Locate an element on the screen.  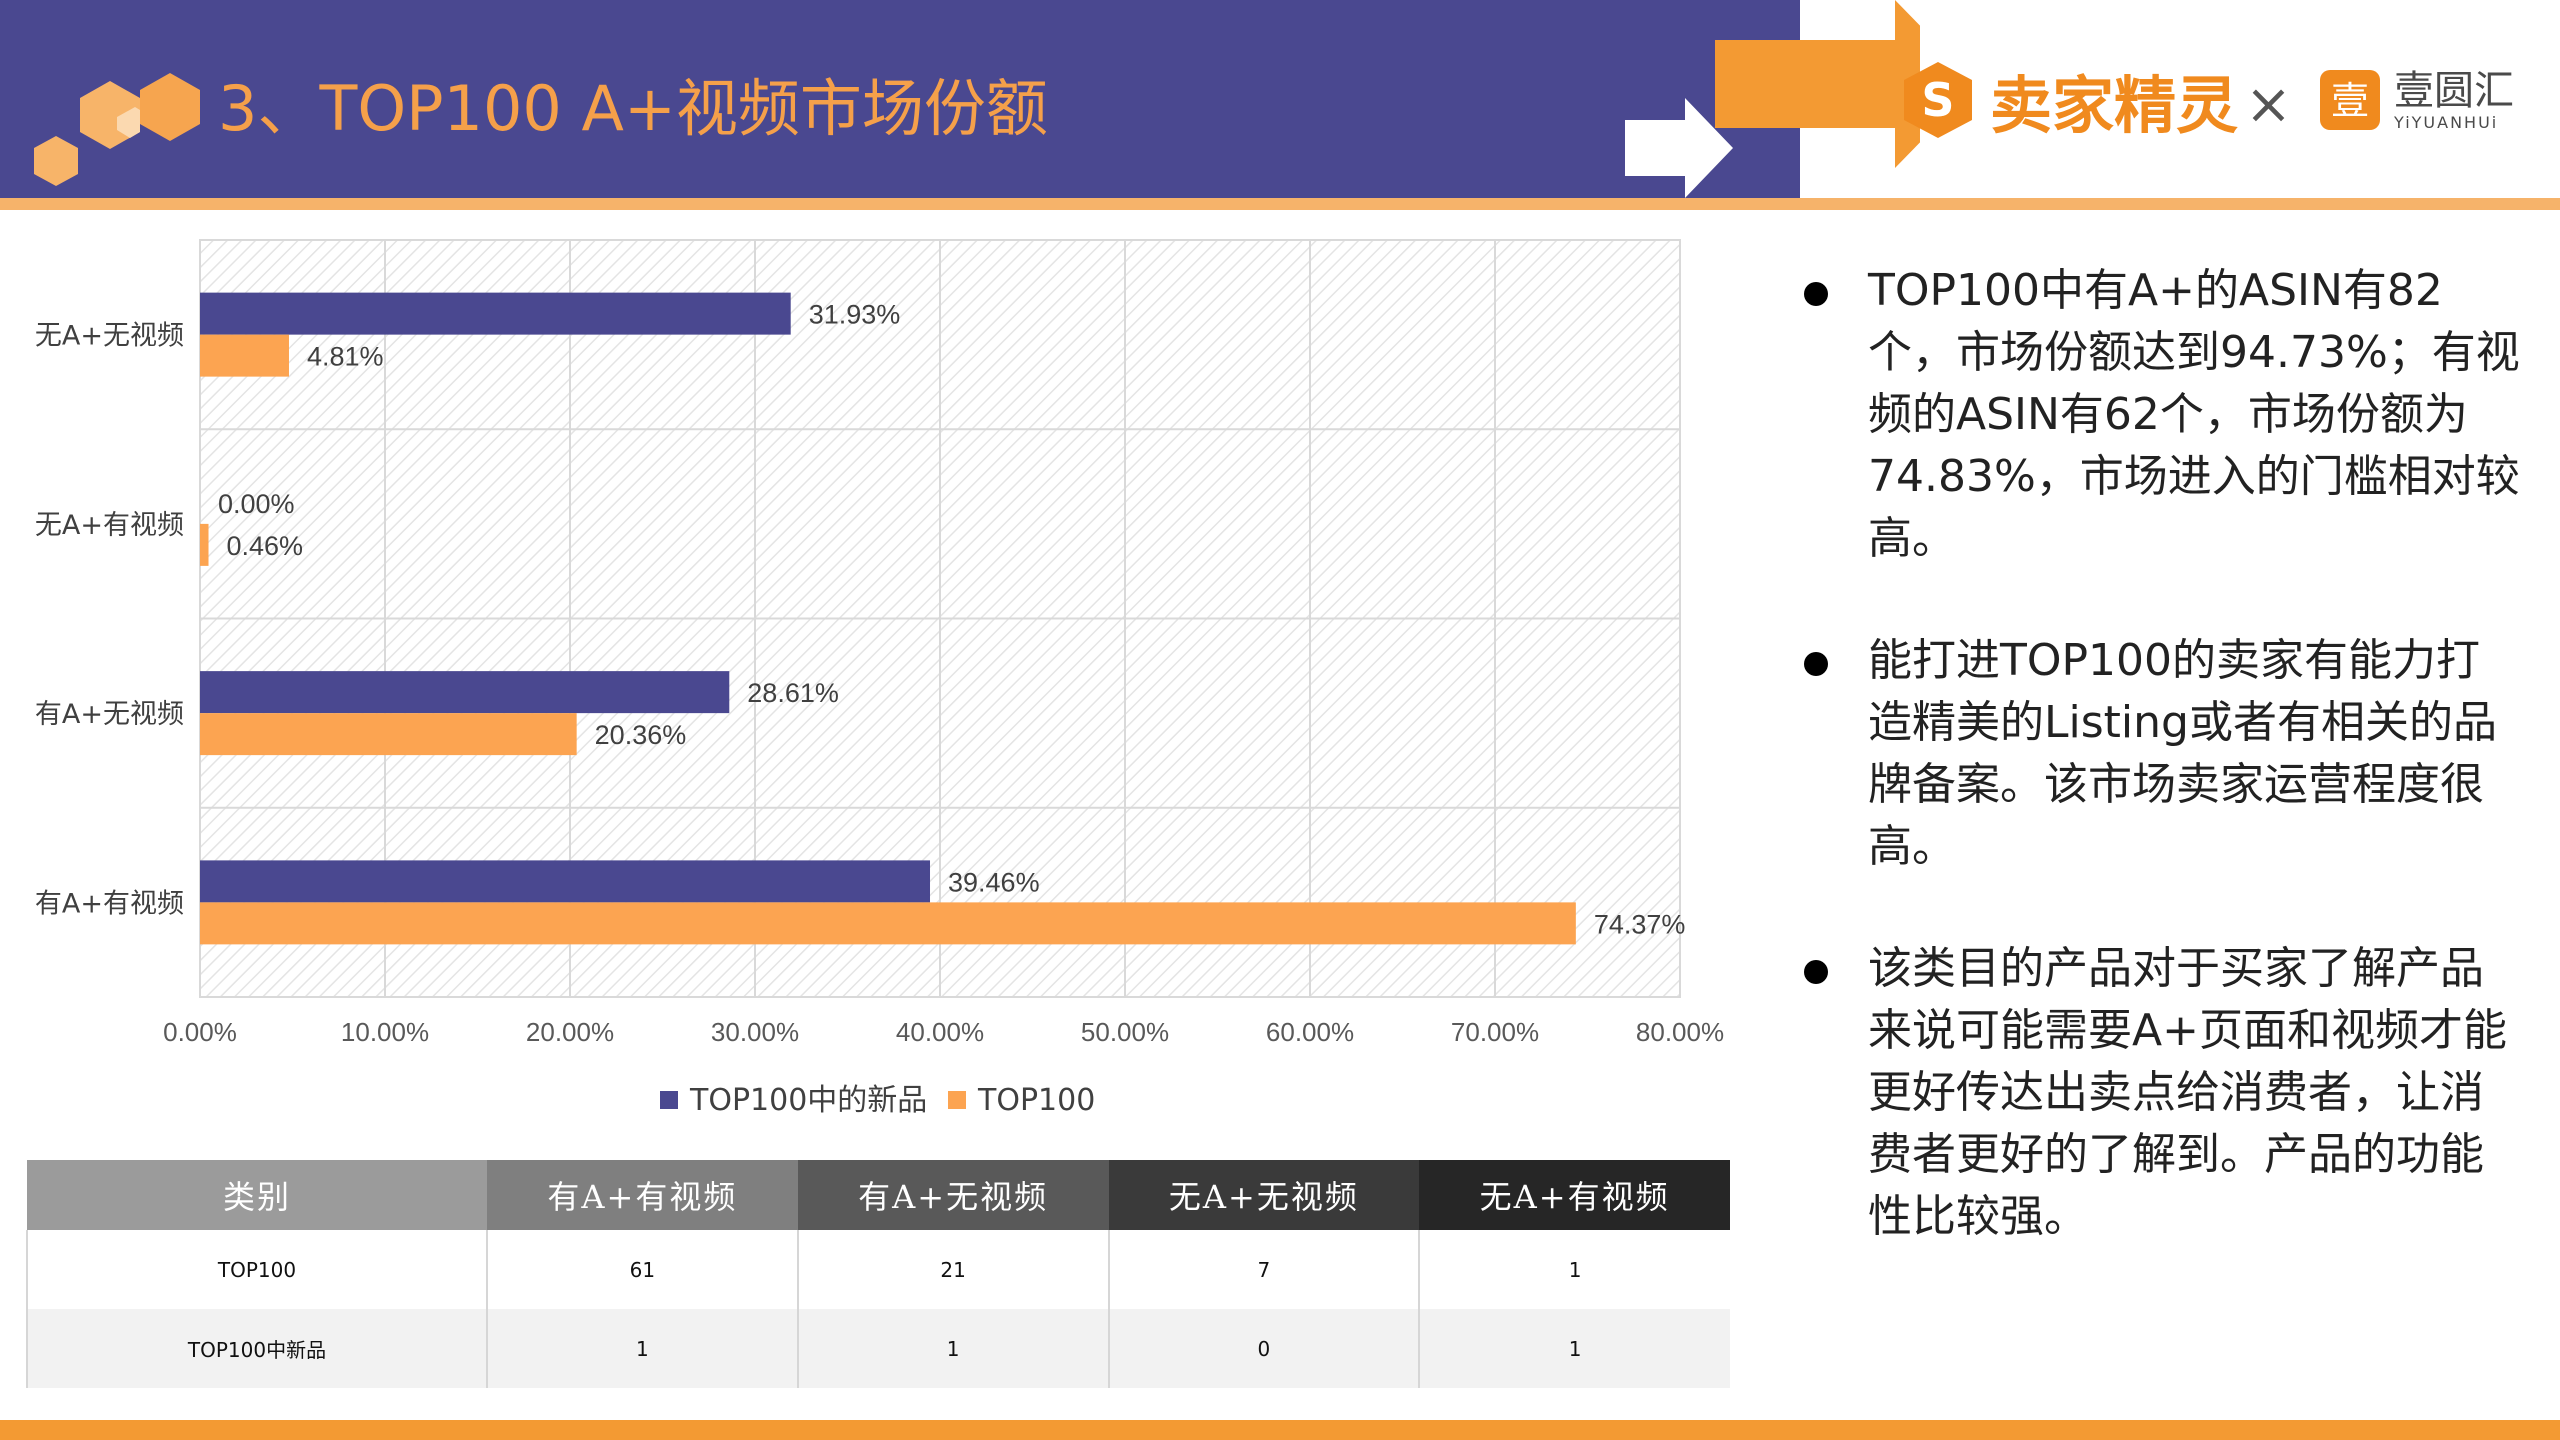
collab-times: × is located at coordinates (2268, 104).